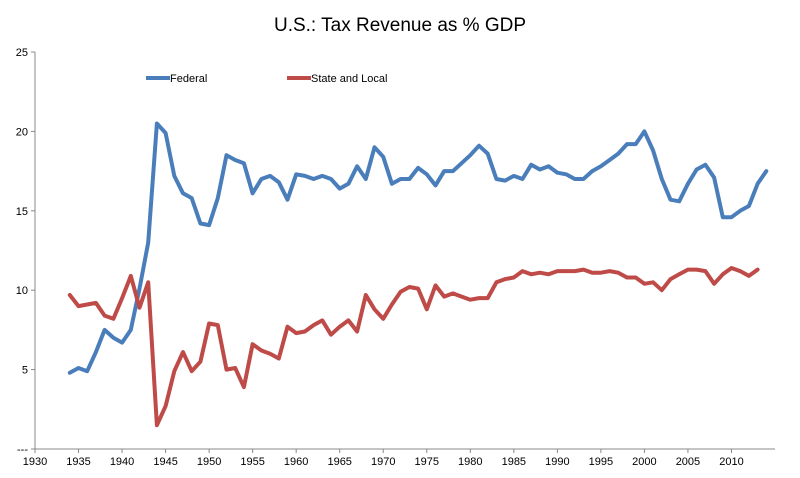 The image size is (800, 478). Describe the element at coordinates (296, 462) in the screenshot. I see `x-tick-label: 1960` at that location.